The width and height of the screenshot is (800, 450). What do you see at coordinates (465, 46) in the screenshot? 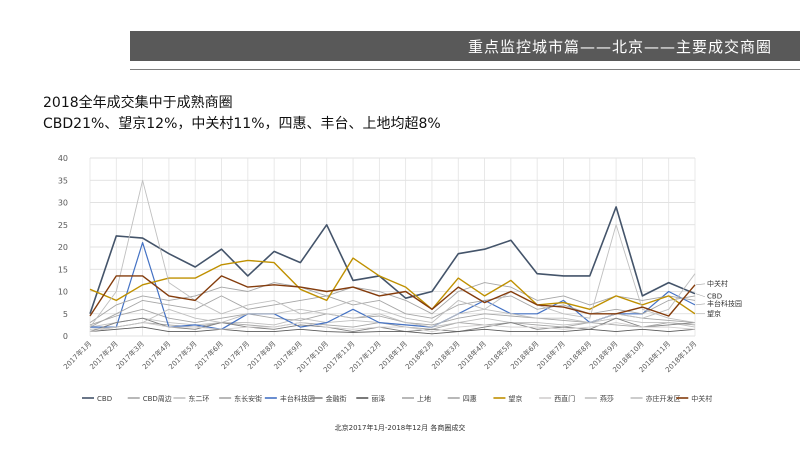
I see `header-bar: 重点监控城市篇——北京——主要成交商圈` at bounding box center [465, 46].